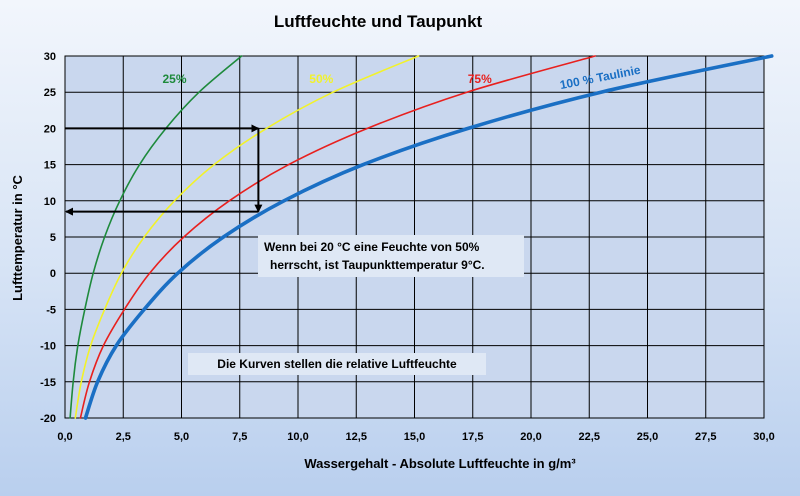 The height and width of the screenshot is (496, 800). What do you see at coordinates (472, 437) in the screenshot?
I see `x-tick-label: 17,5` at bounding box center [472, 437].